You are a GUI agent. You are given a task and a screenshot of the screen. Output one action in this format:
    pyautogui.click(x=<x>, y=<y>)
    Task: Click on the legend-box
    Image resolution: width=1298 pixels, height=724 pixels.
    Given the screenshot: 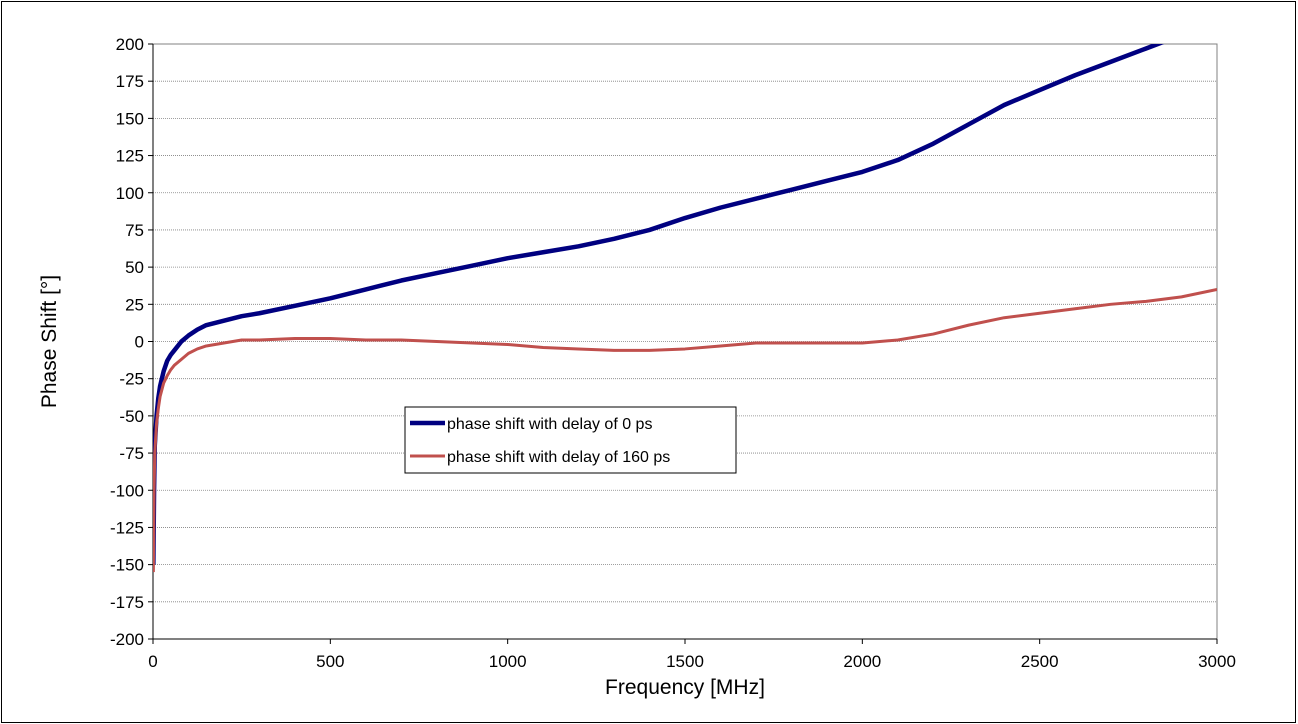 What is the action you would take?
    pyautogui.click(x=570, y=440)
    